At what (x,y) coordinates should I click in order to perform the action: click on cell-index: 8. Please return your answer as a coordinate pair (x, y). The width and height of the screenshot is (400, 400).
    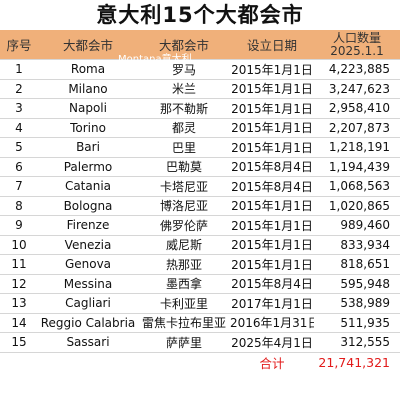
    Looking at the image, I should click on (19, 206).